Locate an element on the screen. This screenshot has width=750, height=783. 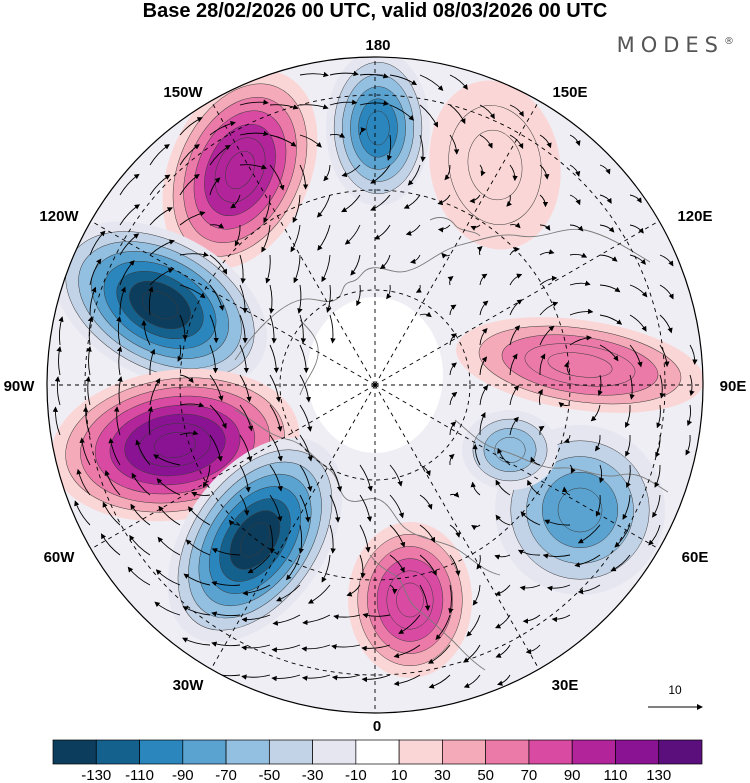
colorbar-tick-label: 130 is located at coordinates (658, 775).